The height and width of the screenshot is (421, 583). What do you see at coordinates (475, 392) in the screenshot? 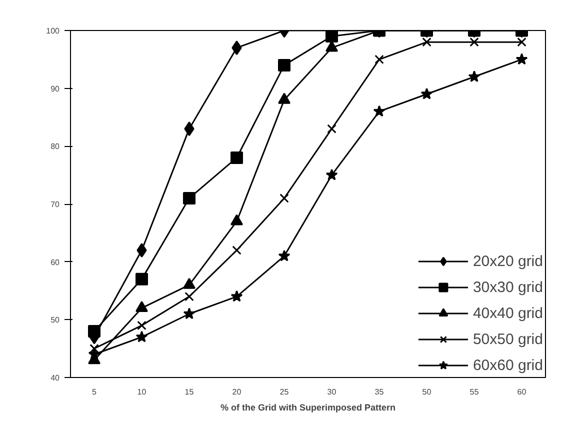
I see `x-tick-label: 55` at bounding box center [475, 392].